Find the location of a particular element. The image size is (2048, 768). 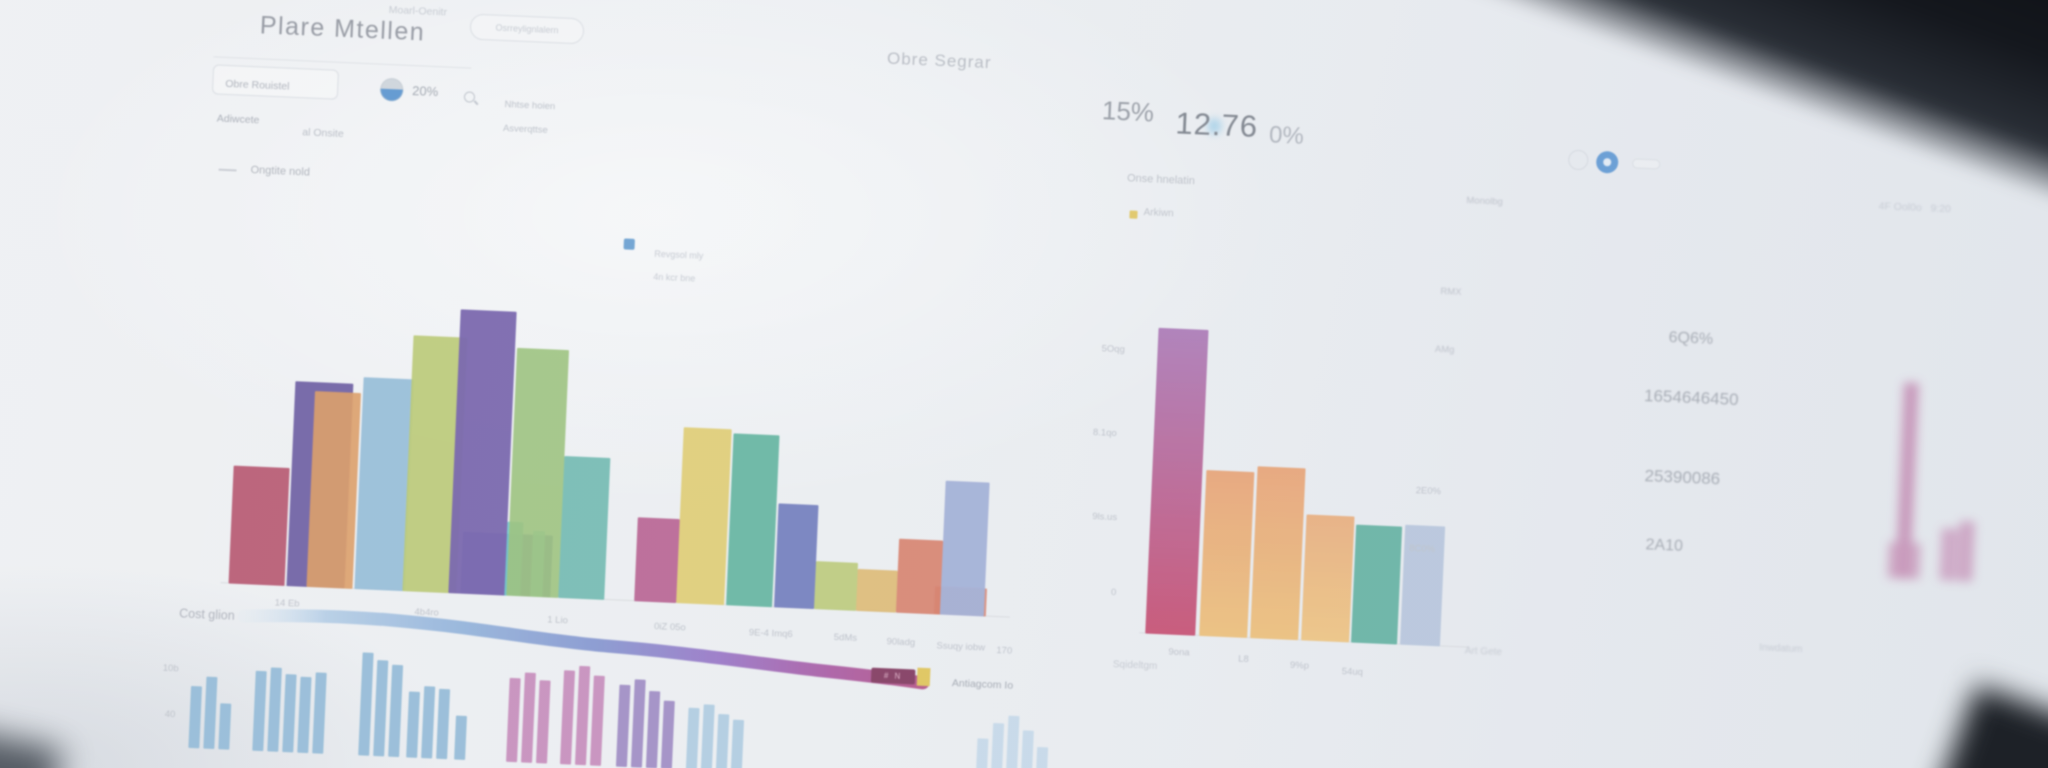

middle-x-label: L8 is located at coordinates (1243, 659).